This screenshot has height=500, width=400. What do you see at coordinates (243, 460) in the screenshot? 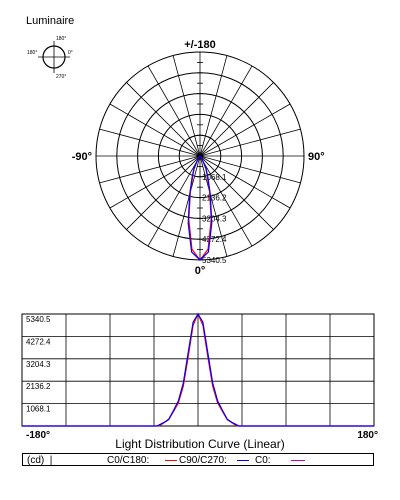
I see `legend-c90c270-swatch` at bounding box center [243, 460].